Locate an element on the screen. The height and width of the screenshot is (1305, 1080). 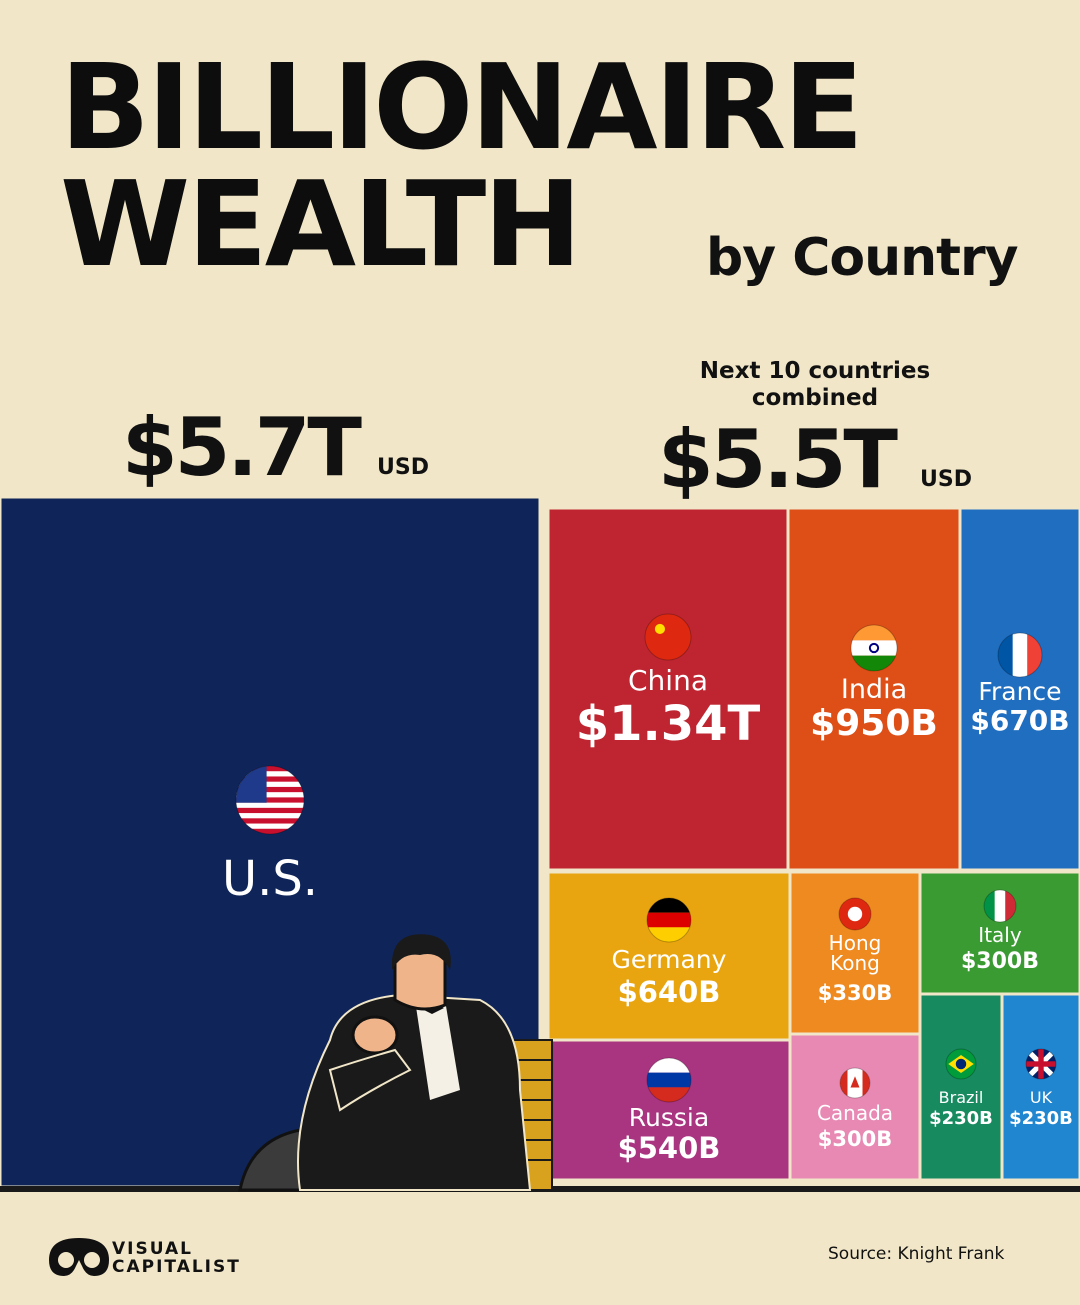
us-total-value: $5.7T is located at coordinates (242, 447).